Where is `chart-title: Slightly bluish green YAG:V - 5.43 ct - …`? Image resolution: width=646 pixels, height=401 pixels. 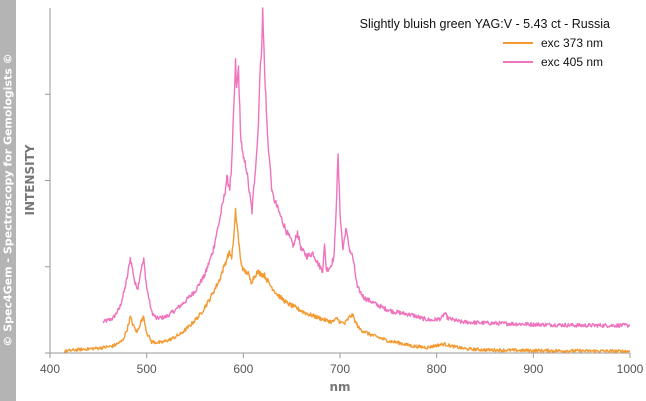 chart-title: Slightly bluish green YAG:V - 5.43 ct - … is located at coordinates (485, 24).